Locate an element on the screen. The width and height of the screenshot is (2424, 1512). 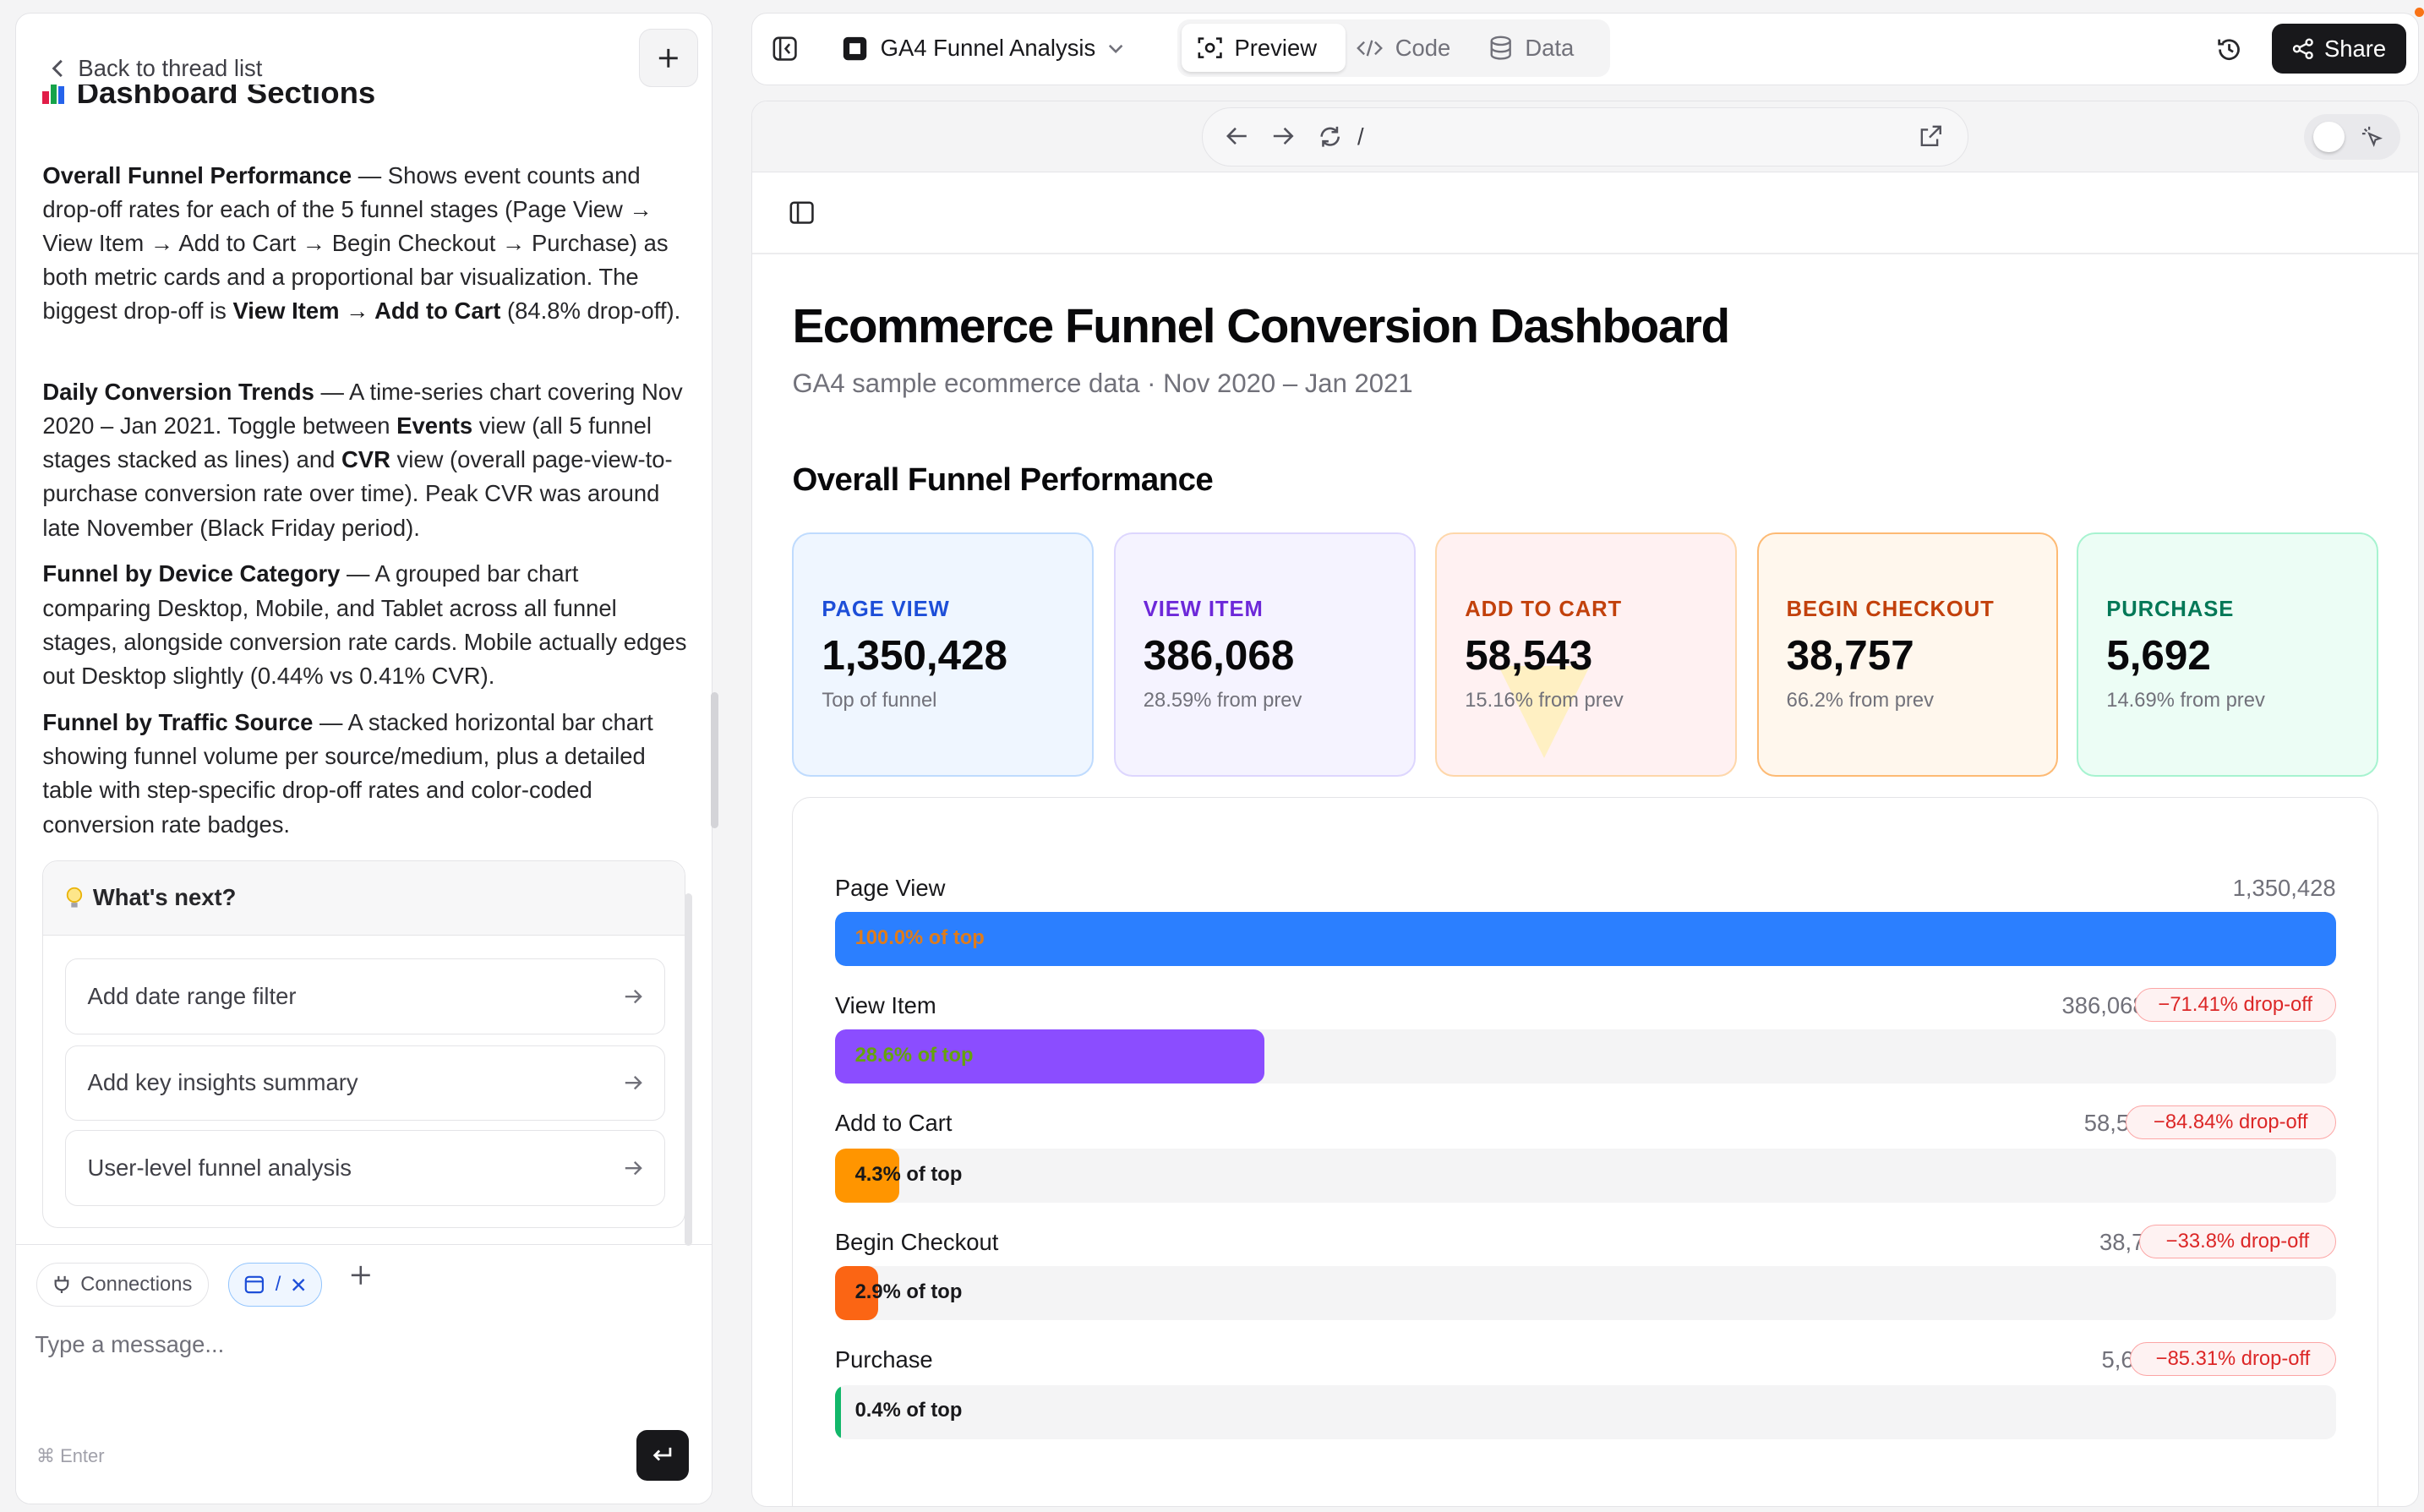
decoration-shape is located at coordinates (1545, 711).